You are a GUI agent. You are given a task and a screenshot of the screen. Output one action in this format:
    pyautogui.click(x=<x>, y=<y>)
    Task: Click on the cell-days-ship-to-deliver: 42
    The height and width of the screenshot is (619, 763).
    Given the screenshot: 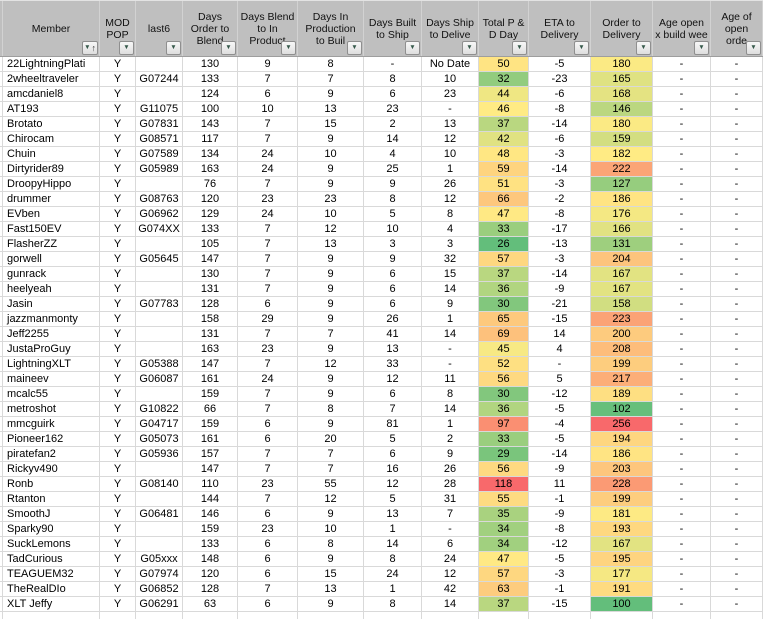 What is the action you would take?
    pyautogui.click(x=450, y=589)
    